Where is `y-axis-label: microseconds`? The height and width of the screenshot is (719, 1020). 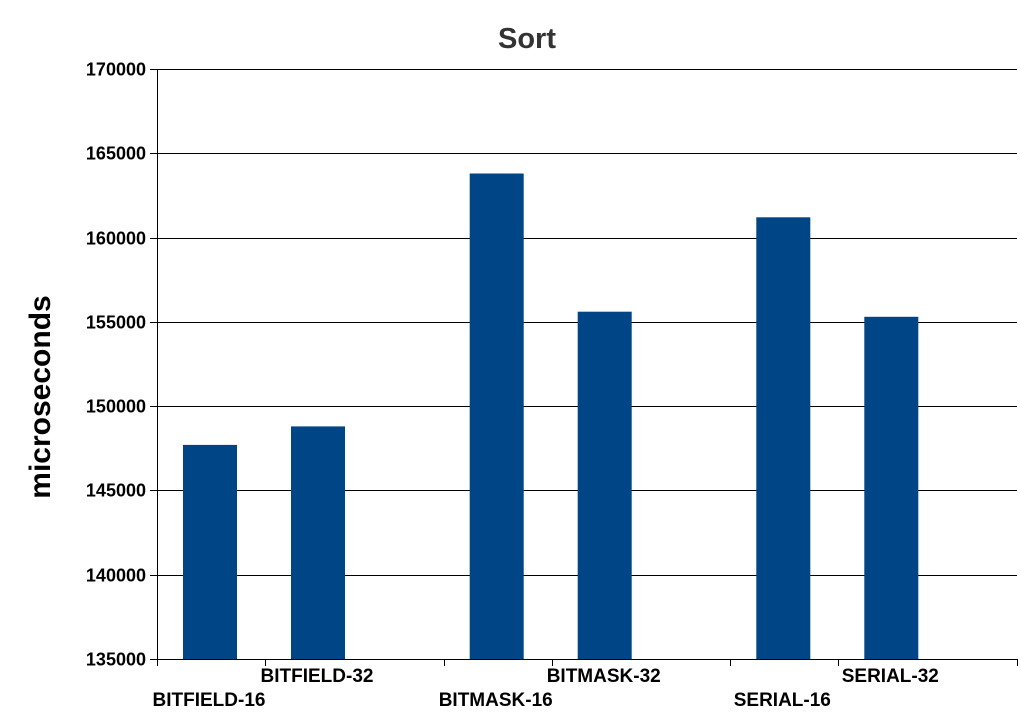
y-axis-label: microseconds is located at coordinates (40, 396).